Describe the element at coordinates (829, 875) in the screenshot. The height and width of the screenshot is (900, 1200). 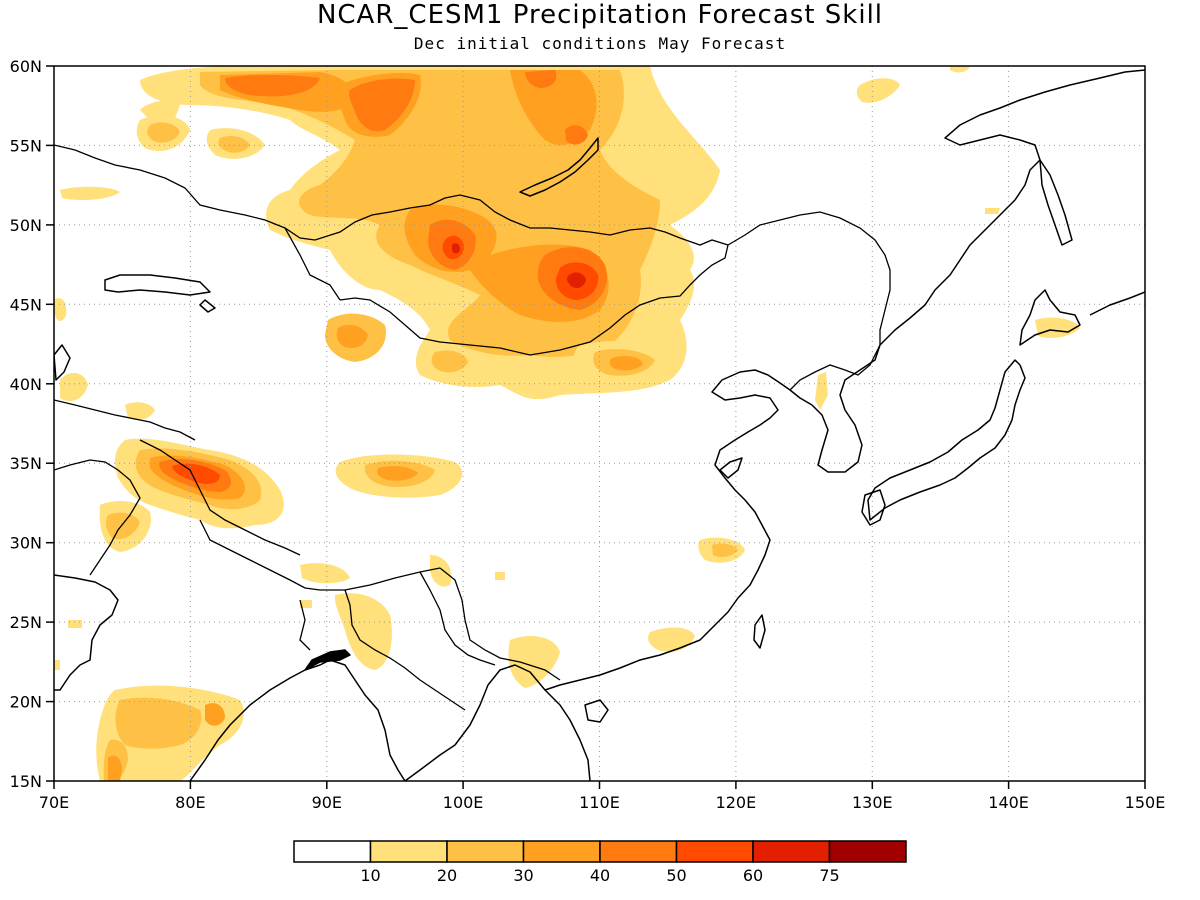
I see `colorbar-label: 75` at that location.